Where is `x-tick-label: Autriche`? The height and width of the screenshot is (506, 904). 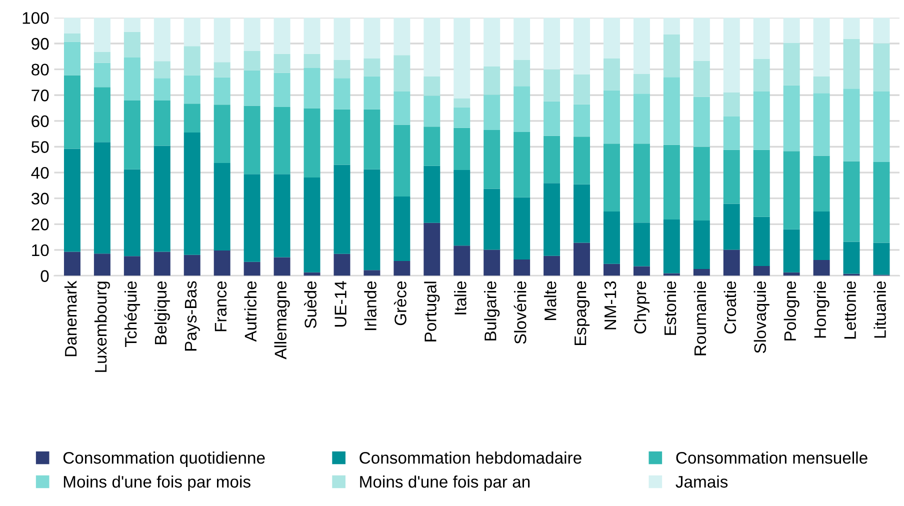 x-tick-label: Autriche is located at coordinates (250, 311).